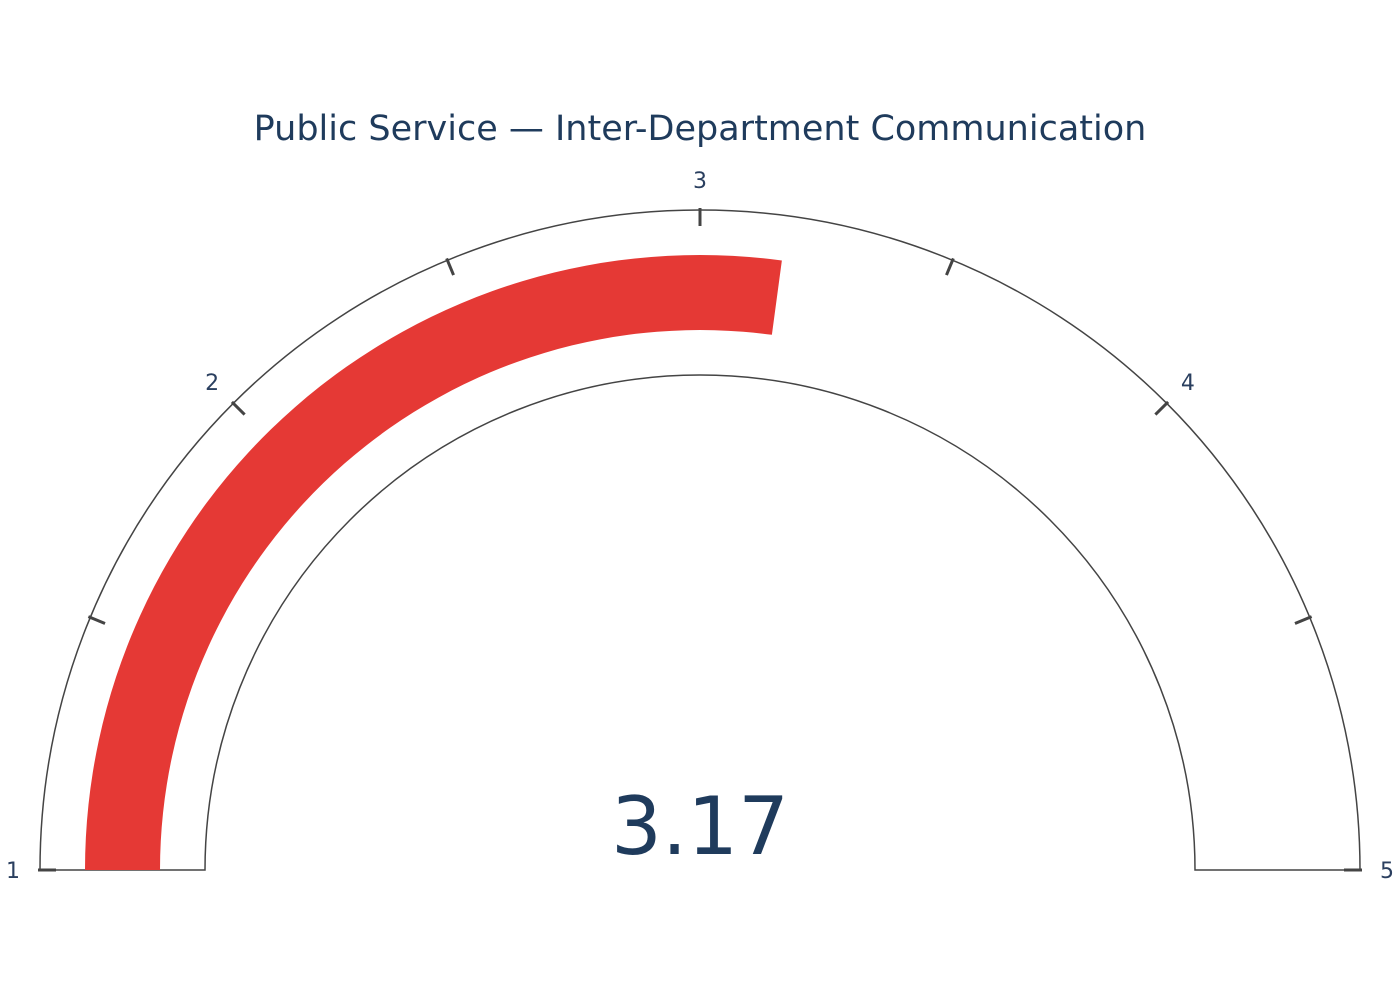 Image resolution: width=1400 pixels, height=1000 pixels. I want to click on tick-label: 4, so click(1188, 383).